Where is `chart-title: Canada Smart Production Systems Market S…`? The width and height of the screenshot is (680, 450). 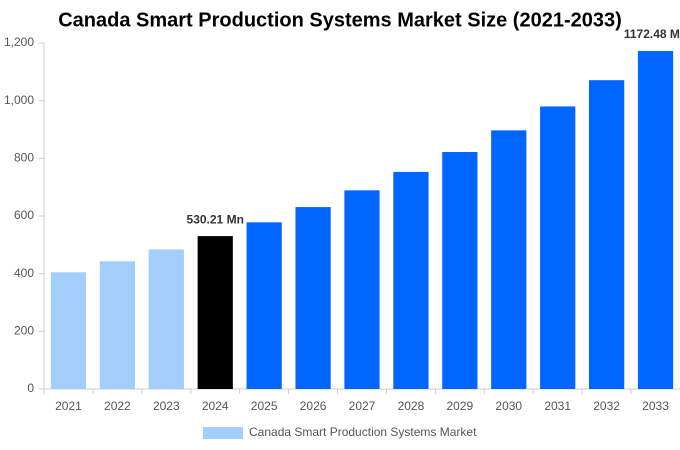 chart-title: Canada Smart Production Systems Market S… is located at coordinates (340, 20).